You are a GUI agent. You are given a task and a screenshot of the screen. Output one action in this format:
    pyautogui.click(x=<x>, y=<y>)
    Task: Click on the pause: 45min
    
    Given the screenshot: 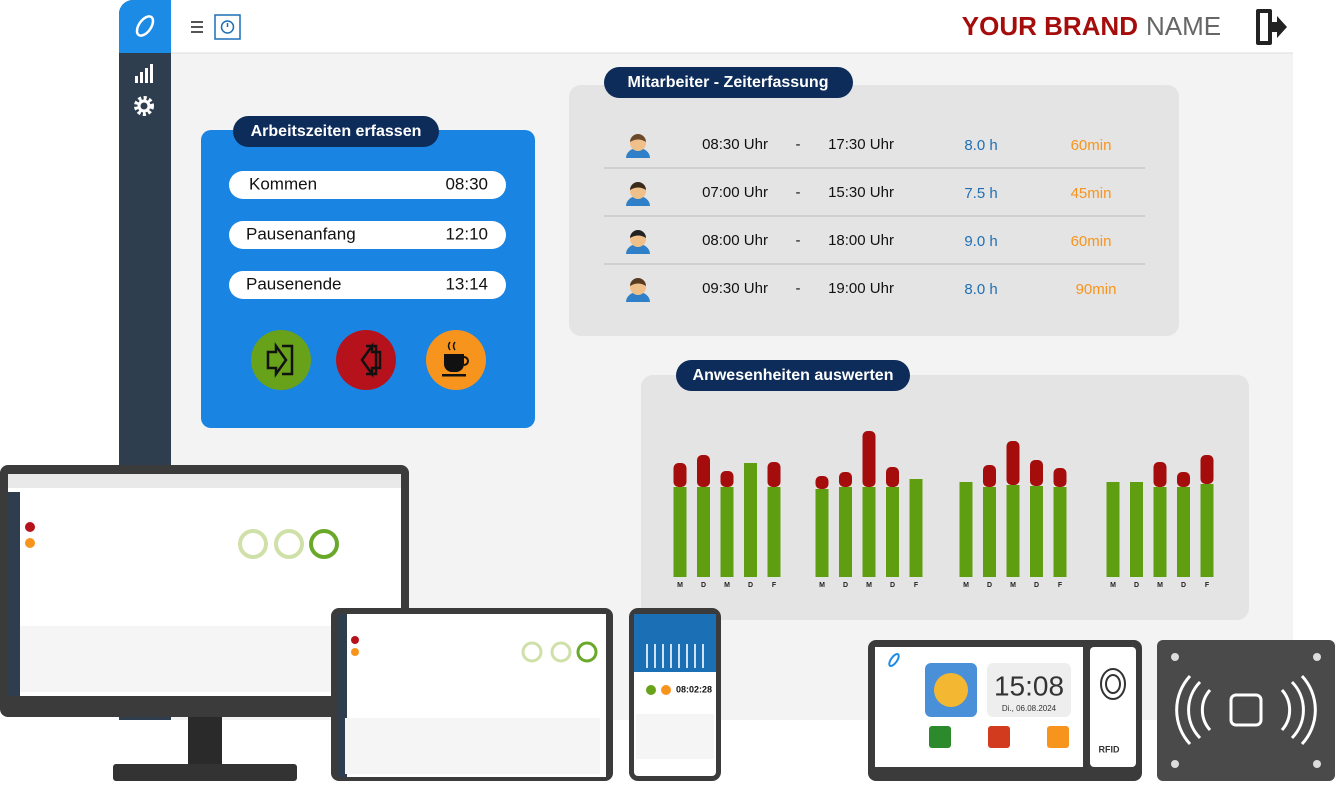 What is the action you would take?
    pyautogui.click(x=1091, y=193)
    